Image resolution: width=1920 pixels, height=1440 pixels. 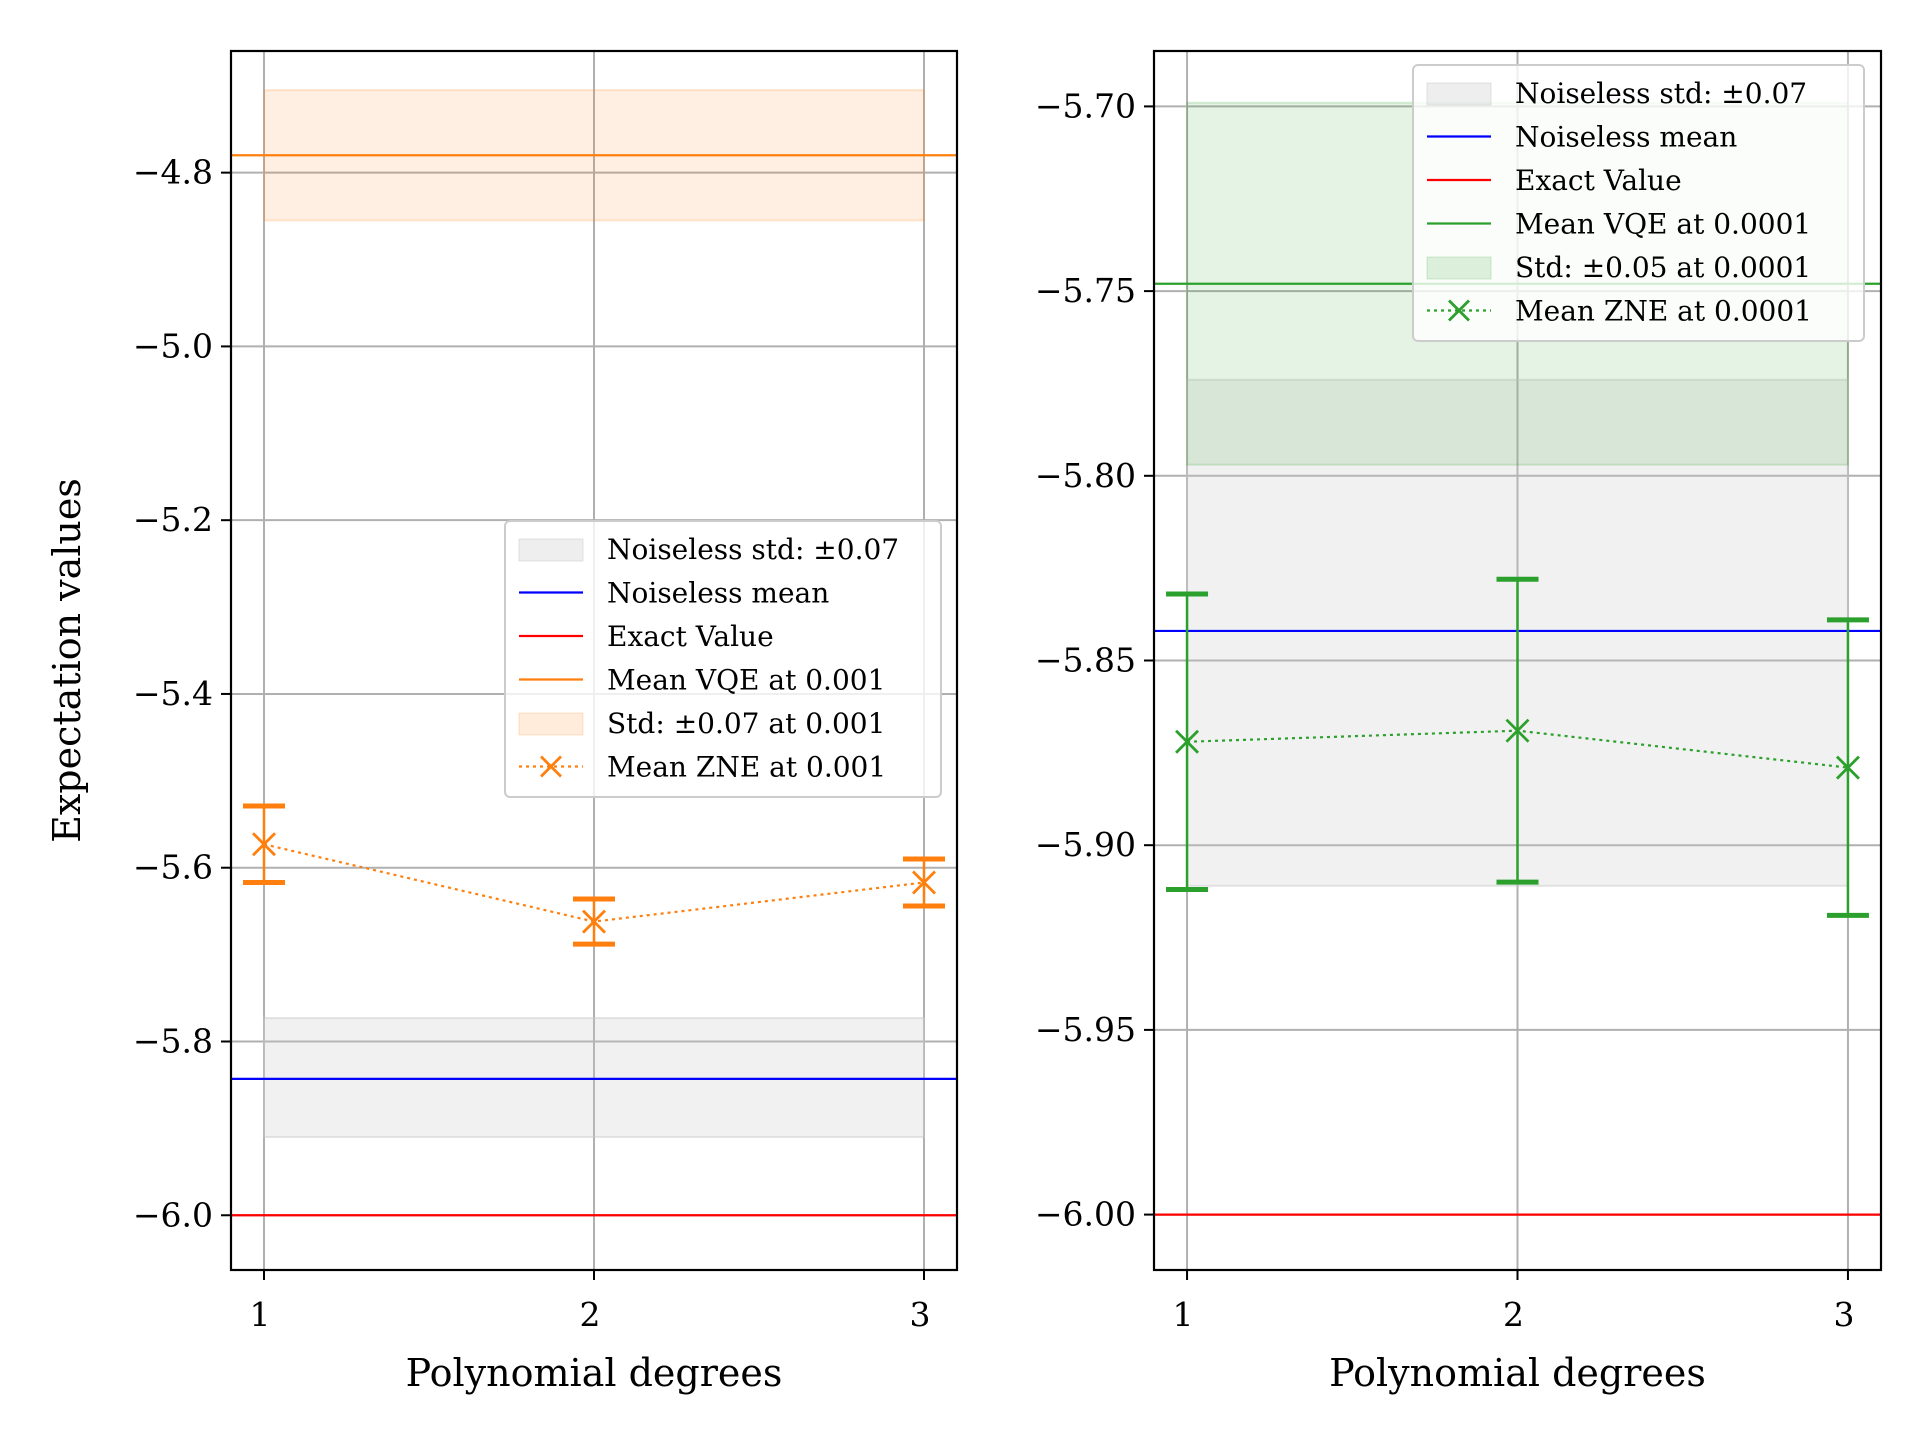 What do you see at coordinates (1085, 475) in the screenshot?
I see `y-tick-label: −5.80` at bounding box center [1085, 475].